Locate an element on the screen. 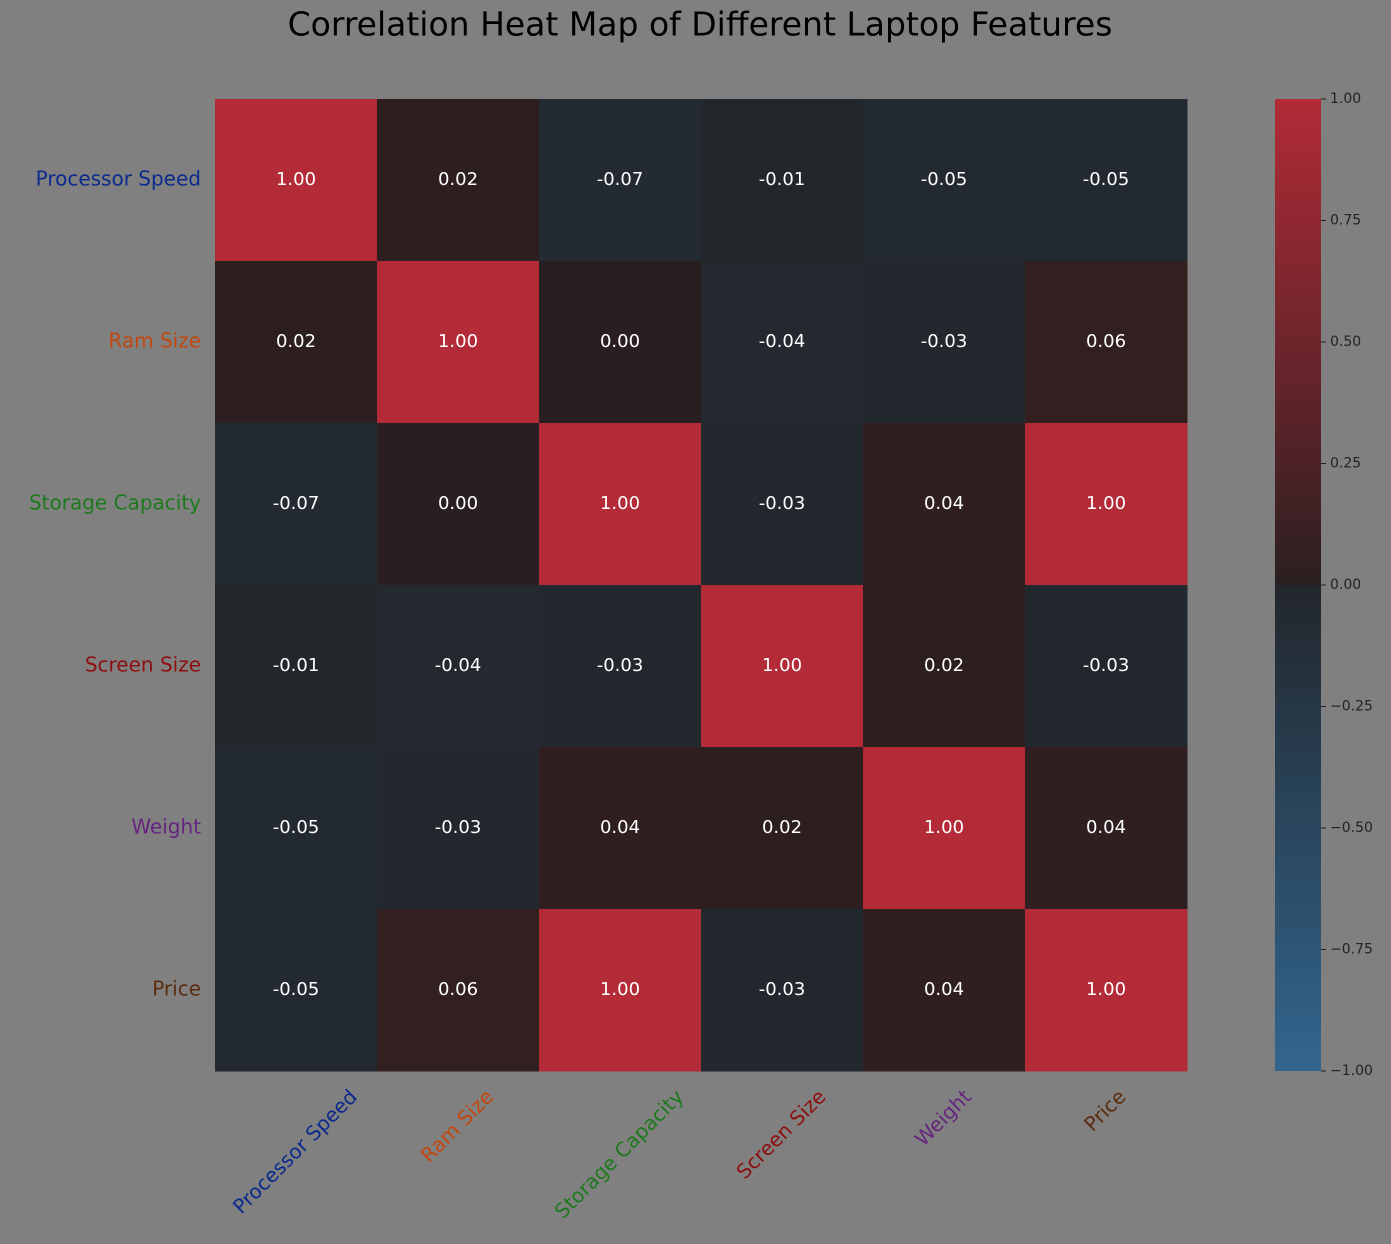 The image size is (1391, 1244). colorbar-tick-label: 0.50 is located at coordinates (1345, 342).